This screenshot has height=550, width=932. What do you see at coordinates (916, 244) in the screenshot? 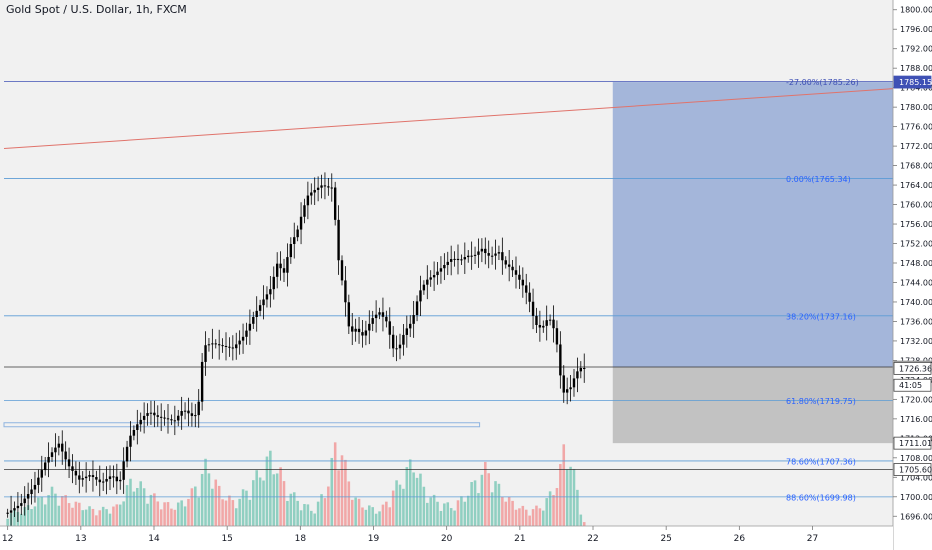
I see `price-tick-label: 1752.00` at bounding box center [916, 244].